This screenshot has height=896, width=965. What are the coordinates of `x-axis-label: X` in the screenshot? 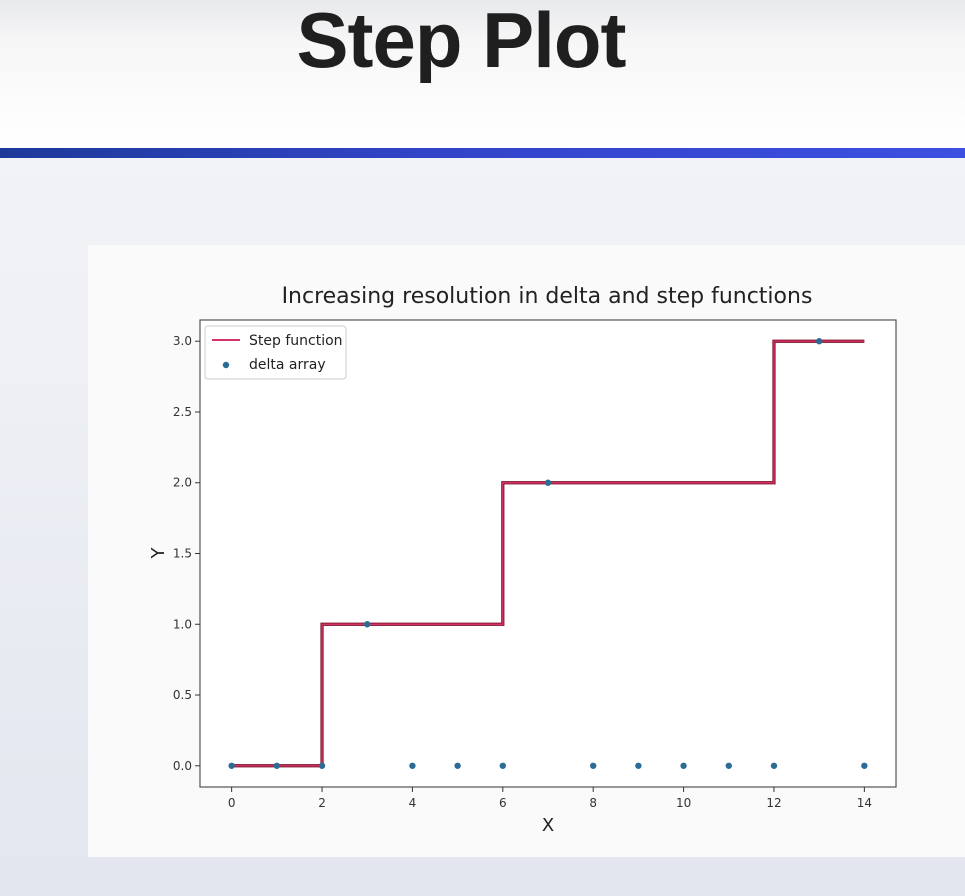 It's located at (548, 825).